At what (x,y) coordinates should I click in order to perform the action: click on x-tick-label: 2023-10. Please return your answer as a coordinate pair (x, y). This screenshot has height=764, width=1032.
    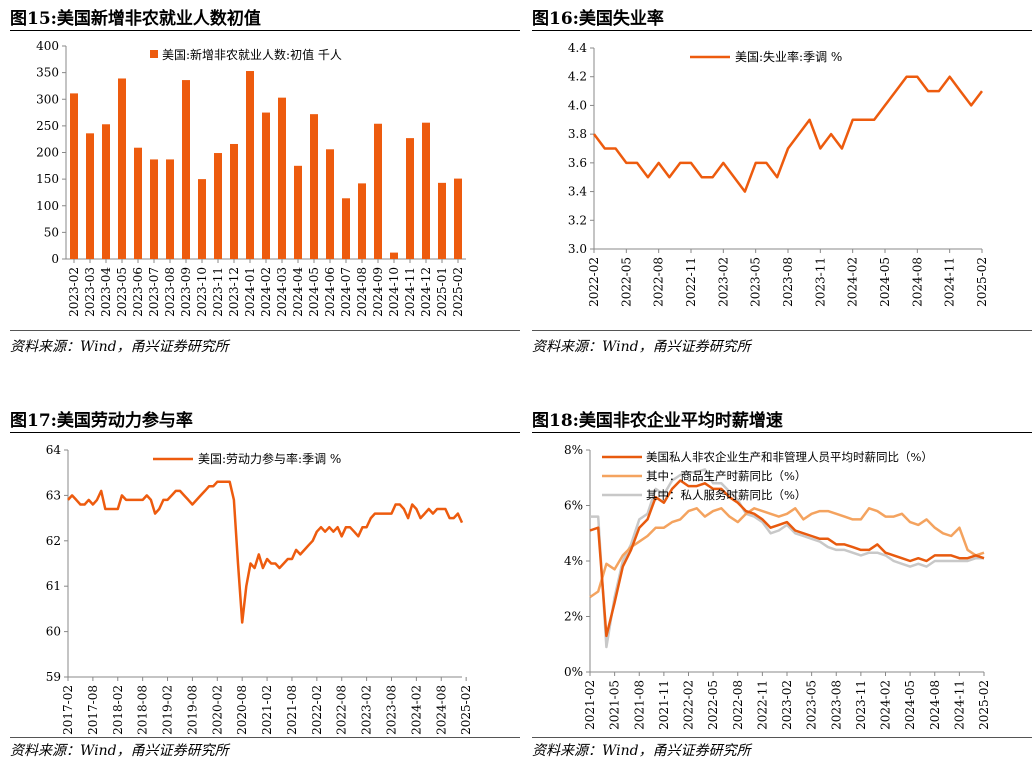
    Looking at the image, I should click on (202, 292).